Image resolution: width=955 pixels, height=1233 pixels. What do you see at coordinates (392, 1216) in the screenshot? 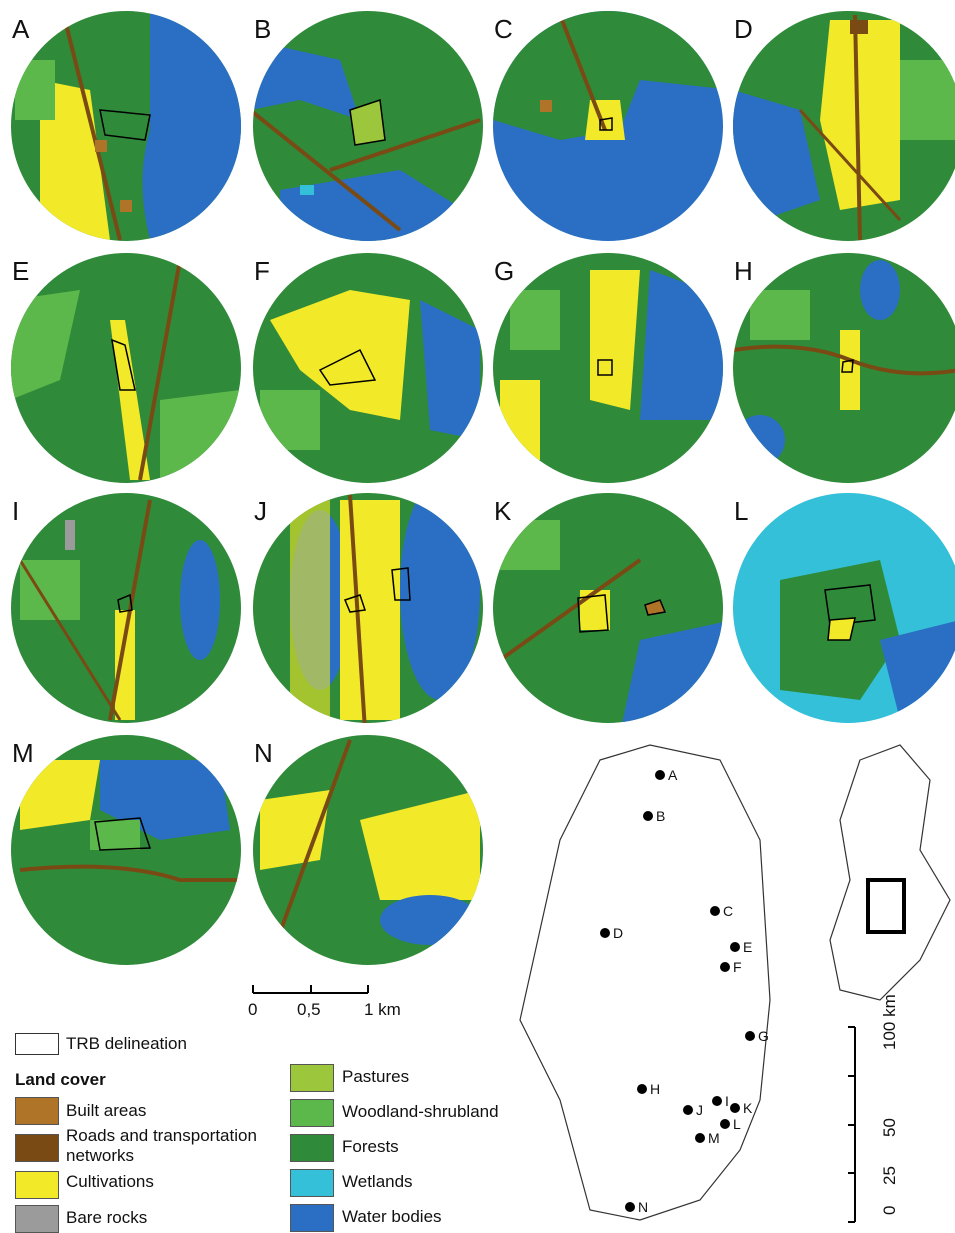
I see `legend-label: Water bodies` at bounding box center [392, 1216].